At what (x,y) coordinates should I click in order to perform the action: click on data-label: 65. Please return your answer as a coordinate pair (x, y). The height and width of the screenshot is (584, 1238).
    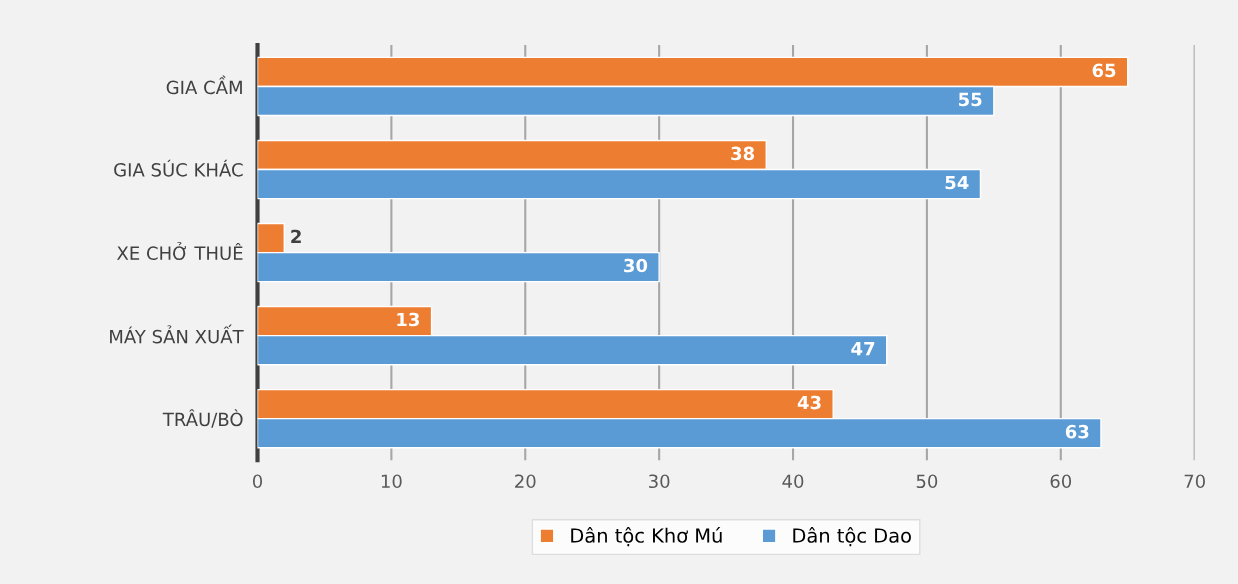
    Looking at the image, I should click on (1104, 70).